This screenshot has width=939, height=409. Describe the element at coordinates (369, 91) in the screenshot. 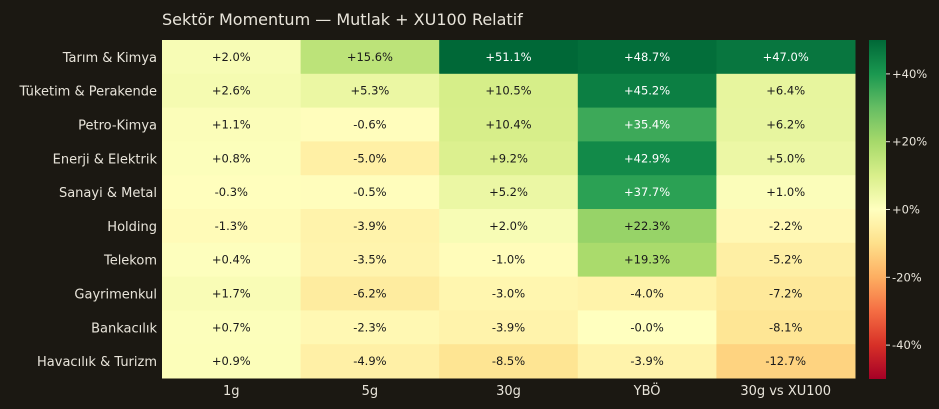

I see `cell-label: +5.3%` at that location.